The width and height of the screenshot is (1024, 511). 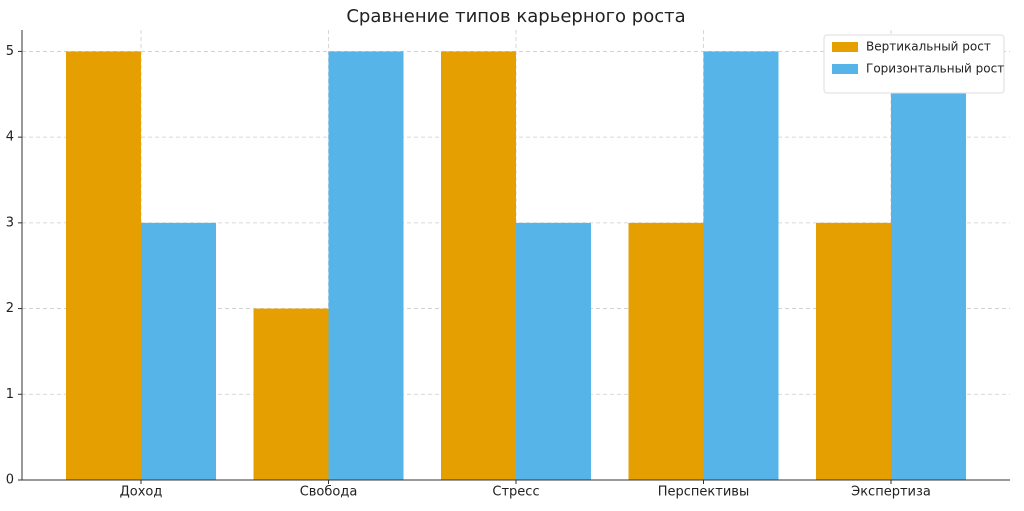 What do you see at coordinates (10, 137) in the screenshot?
I see `y-tick-label: 4` at bounding box center [10, 137].